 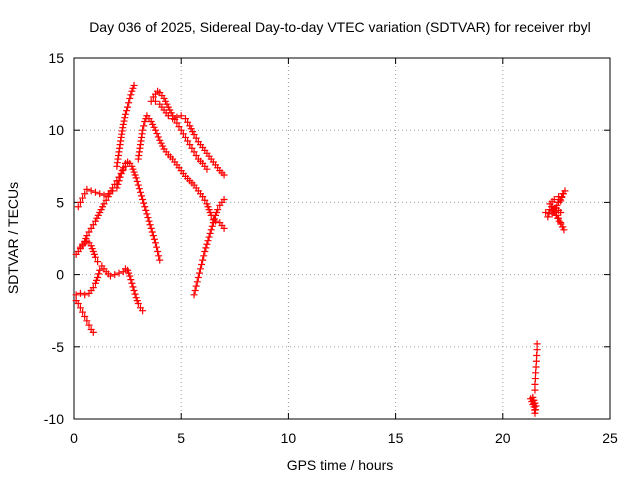 I want to click on y-tick-label: 5, so click(x=60, y=202).